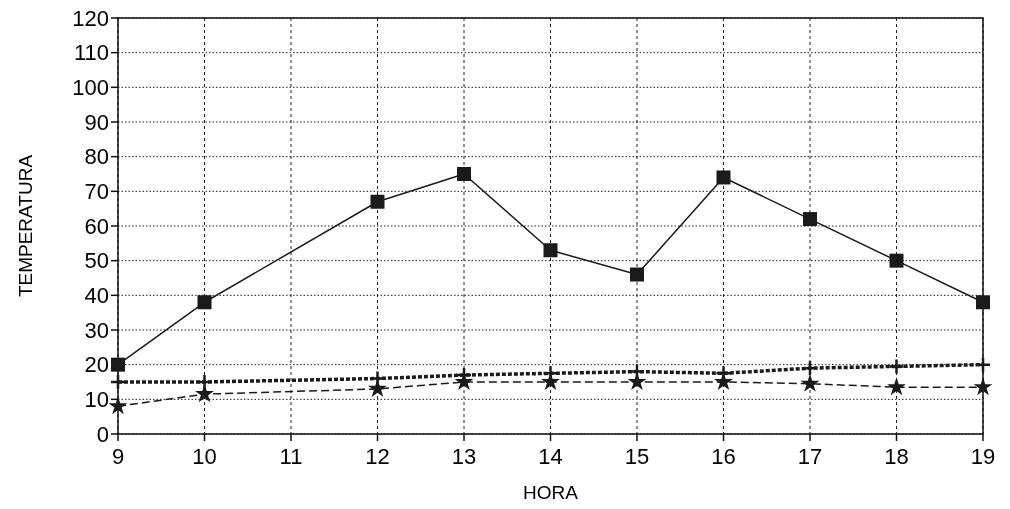  What do you see at coordinates (896, 456) in the screenshot?
I see `x-tick-label: 18` at bounding box center [896, 456].